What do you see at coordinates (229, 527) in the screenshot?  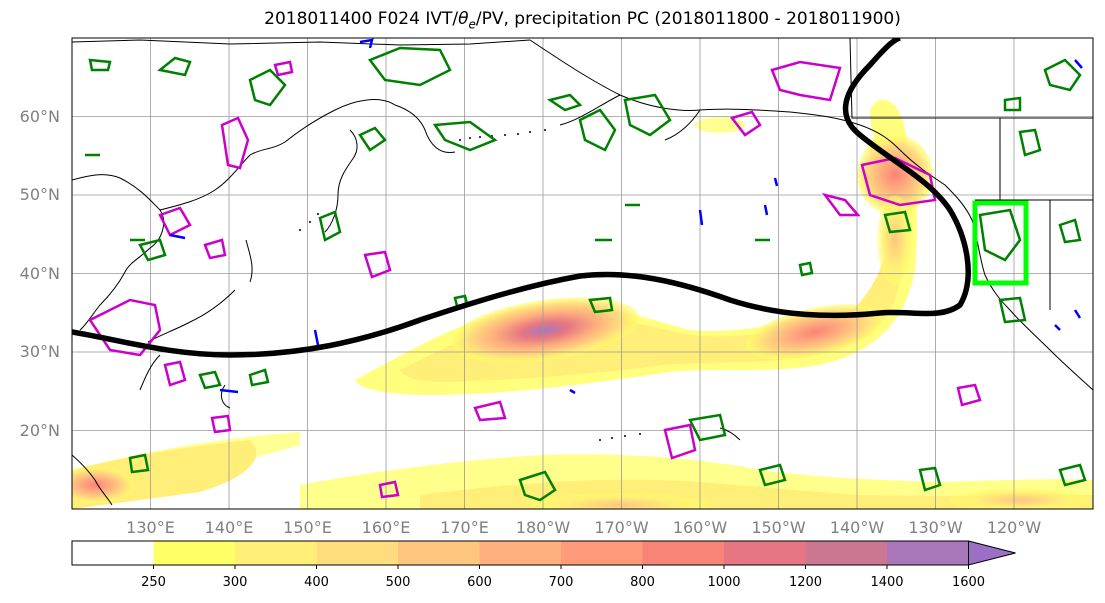 I see `lon-label: 140°E` at bounding box center [229, 527].